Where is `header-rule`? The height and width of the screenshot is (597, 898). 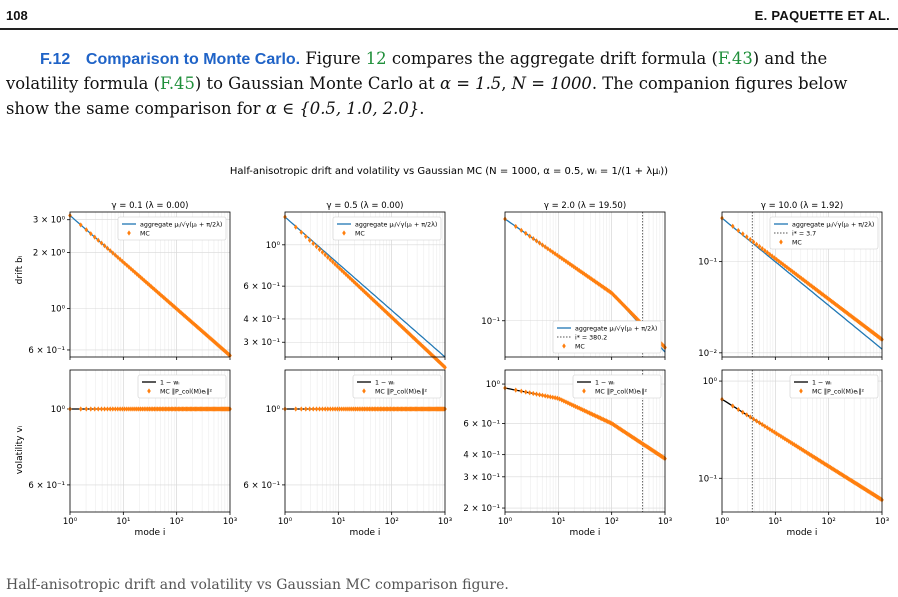
header-rule is located at coordinates (449, 29).